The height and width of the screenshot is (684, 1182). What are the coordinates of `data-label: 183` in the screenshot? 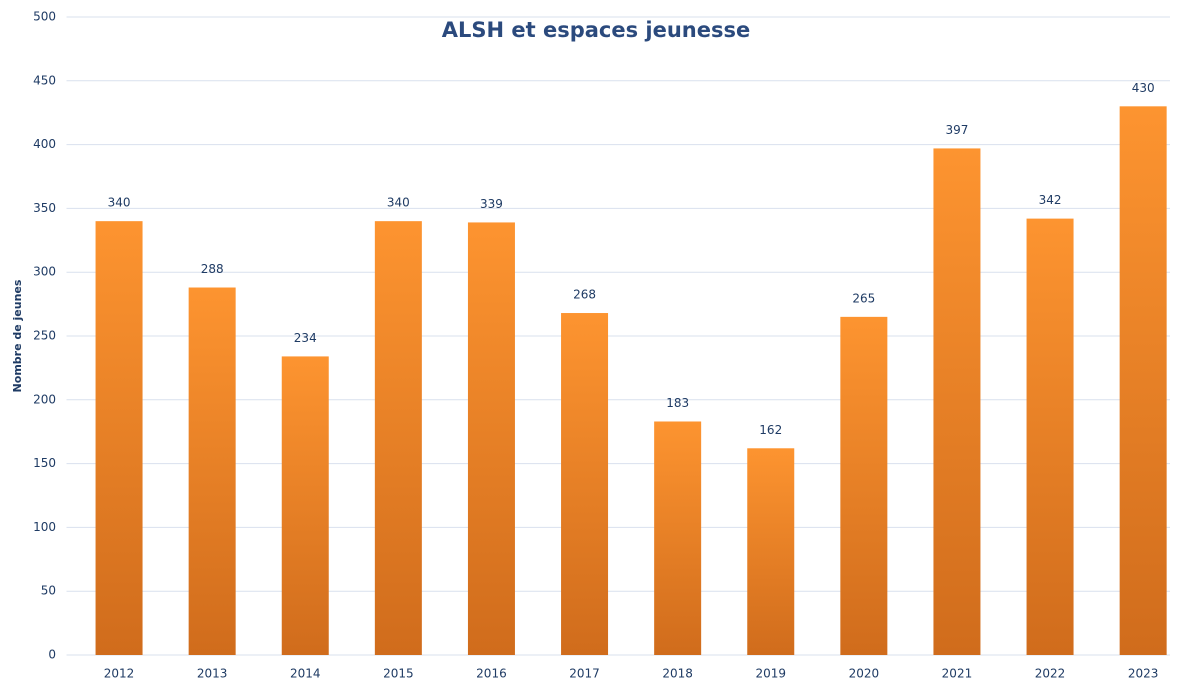 It's located at (677, 403).